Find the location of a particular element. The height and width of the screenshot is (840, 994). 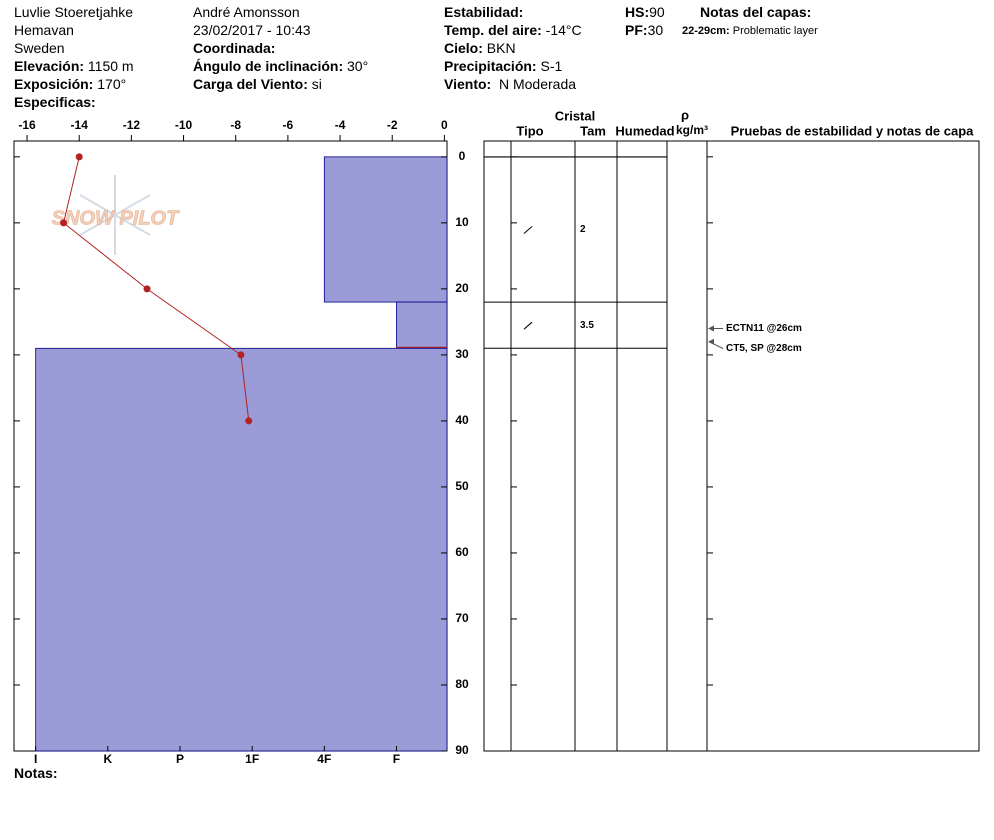

crystal-size: 3.5 is located at coordinates (587, 325).